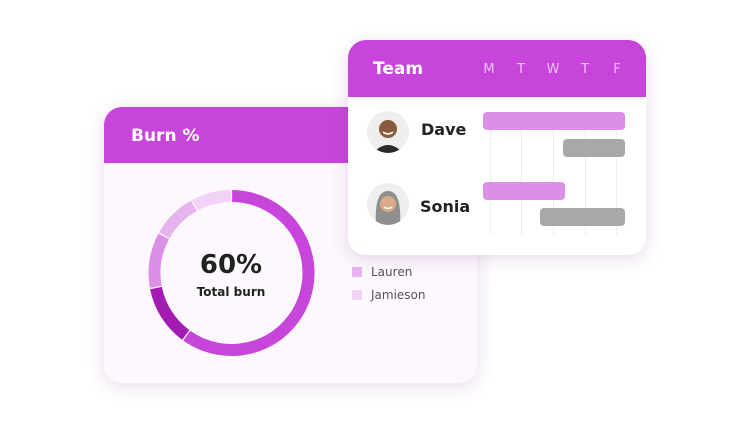  Describe the element at coordinates (392, 271) in the screenshot. I see `legend-label: Lauren` at that location.